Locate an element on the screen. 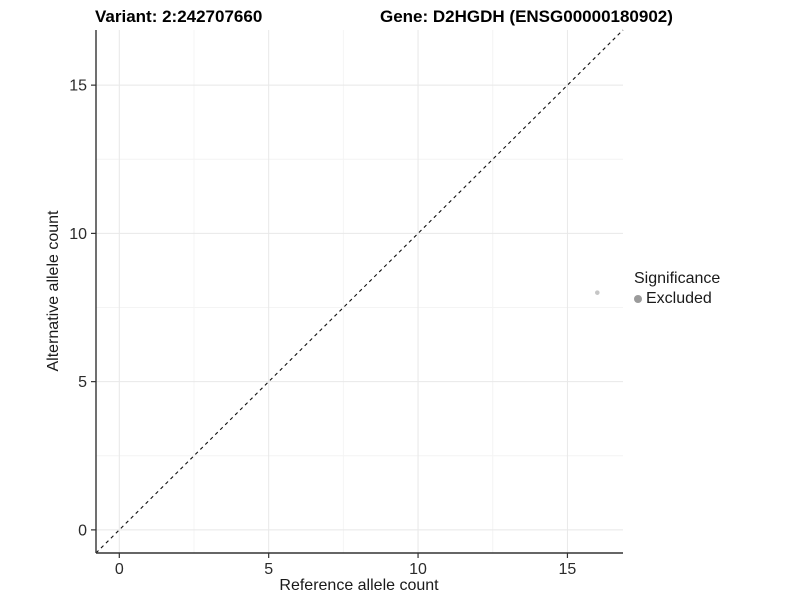 The image size is (800, 600). legend: Significance Excluded is located at coordinates (677, 289).